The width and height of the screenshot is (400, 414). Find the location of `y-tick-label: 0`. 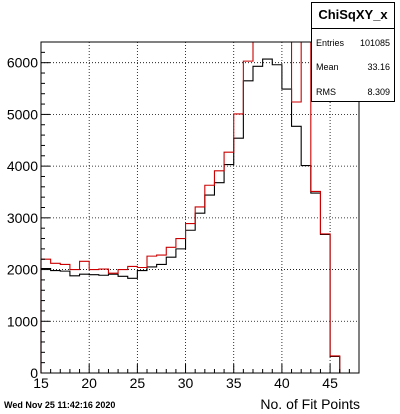

y-tick-label: 0 is located at coordinates (34, 373).